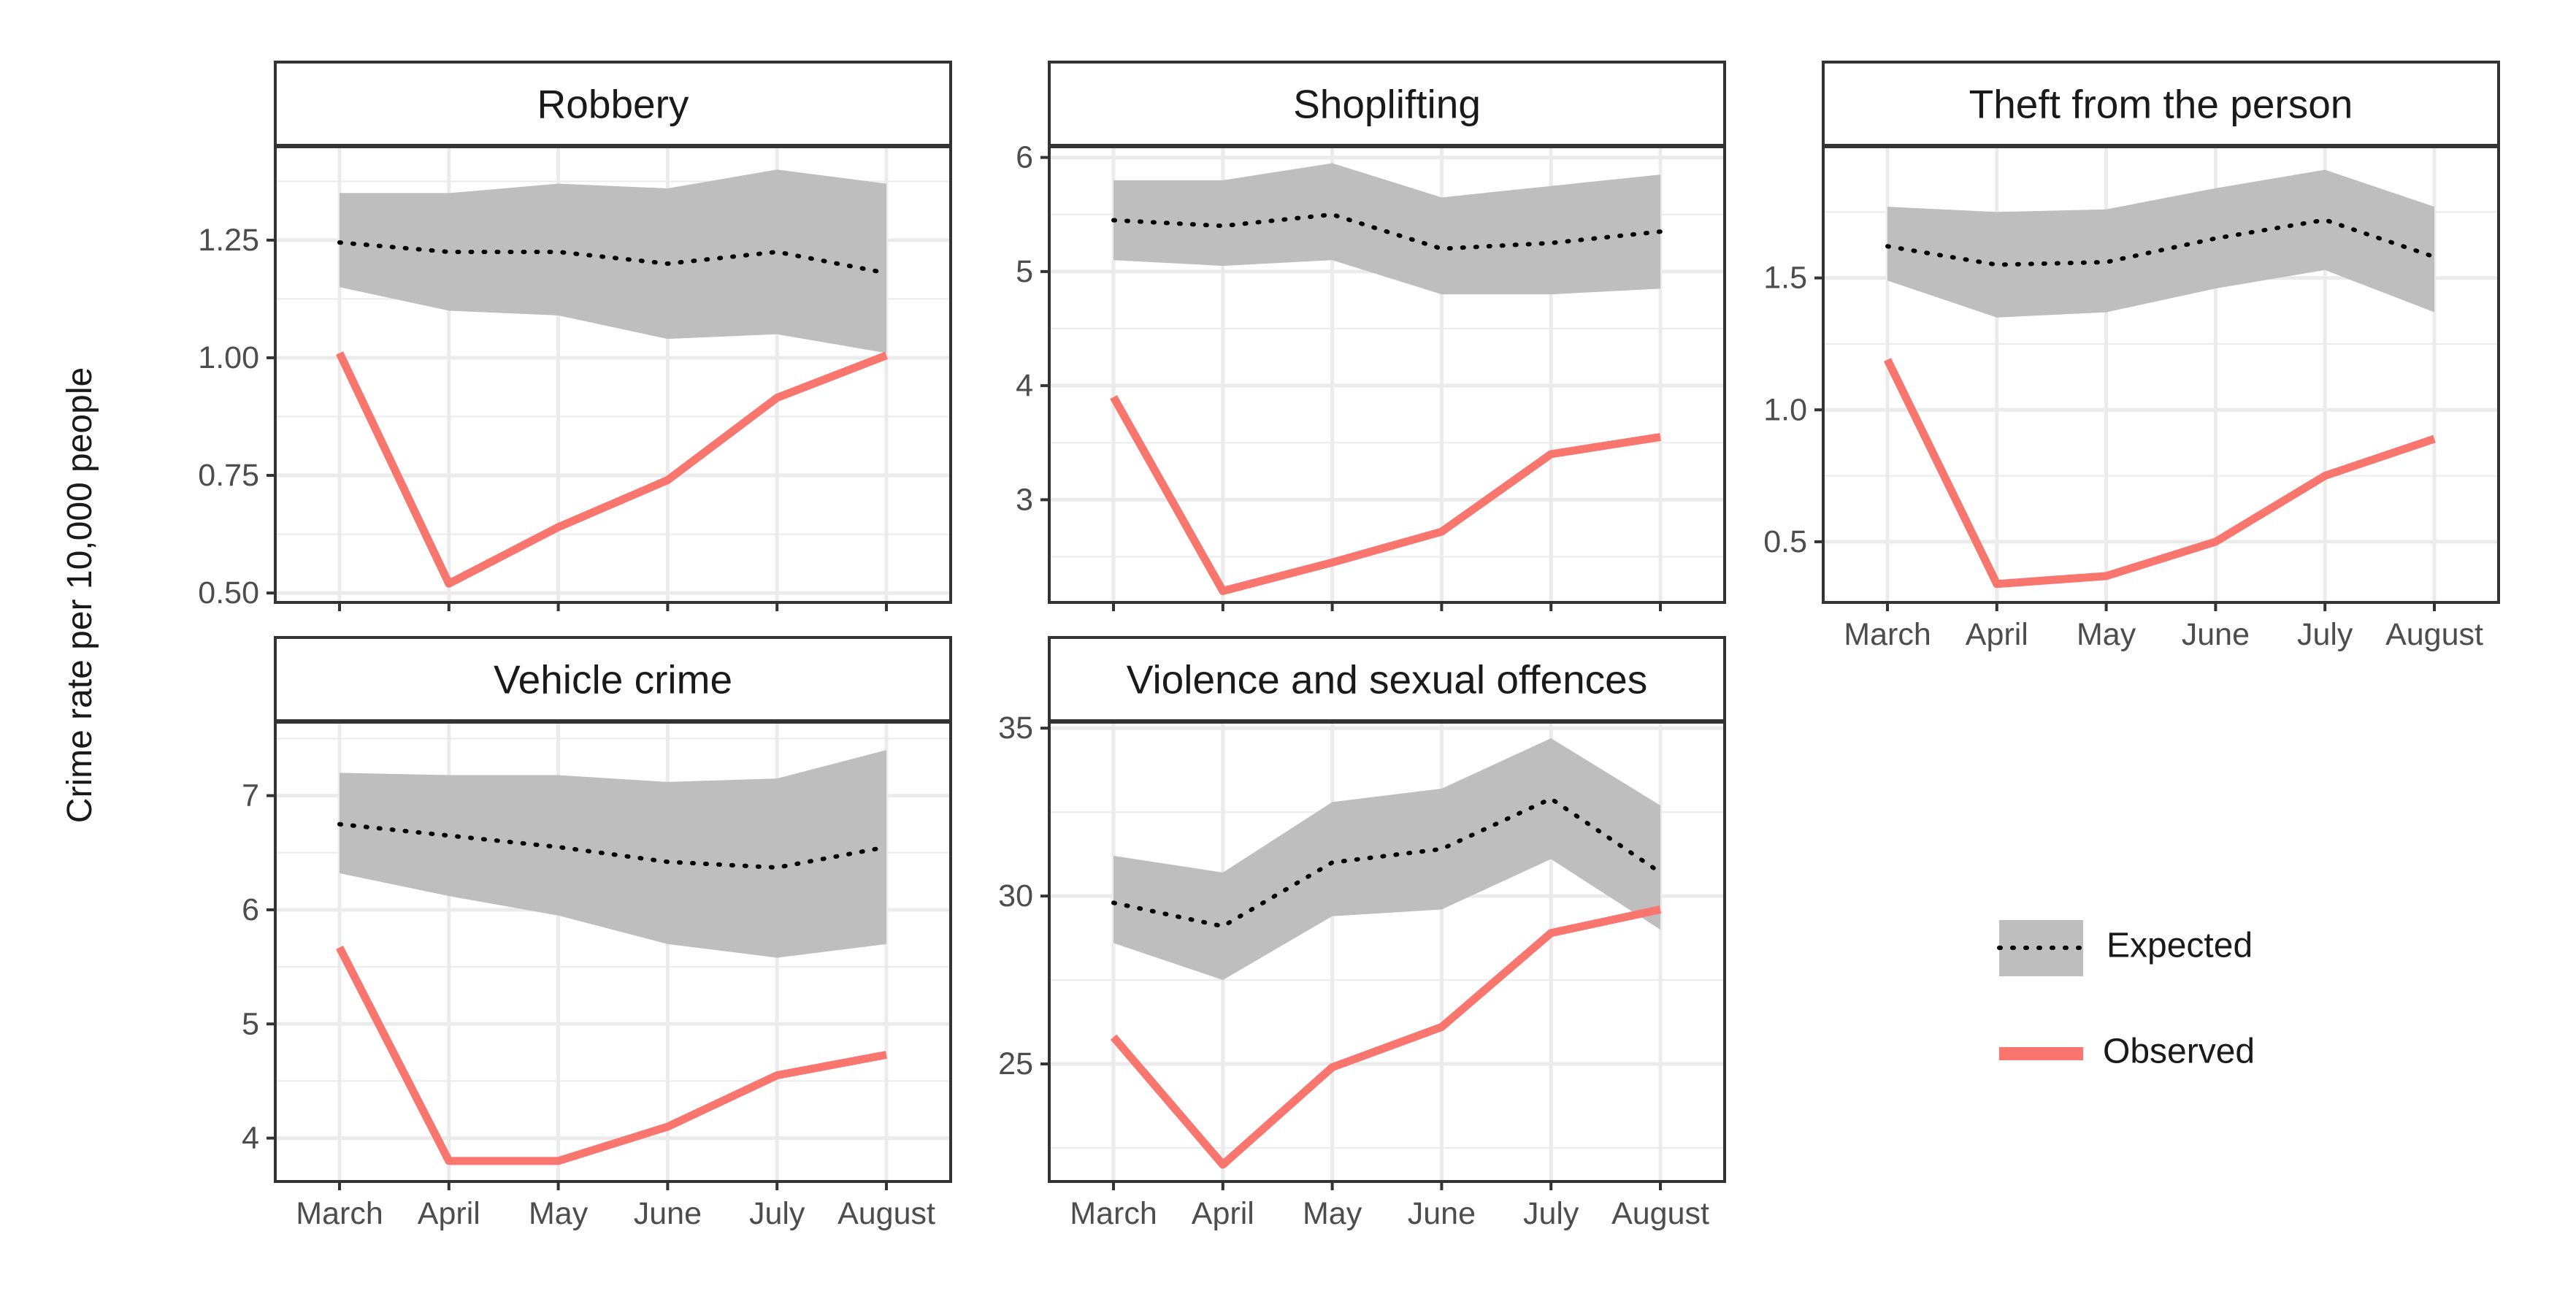  What do you see at coordinates (250, 796) in the screenshot?
I see `y-tick-label: 7` at bounding box center [250, 796].